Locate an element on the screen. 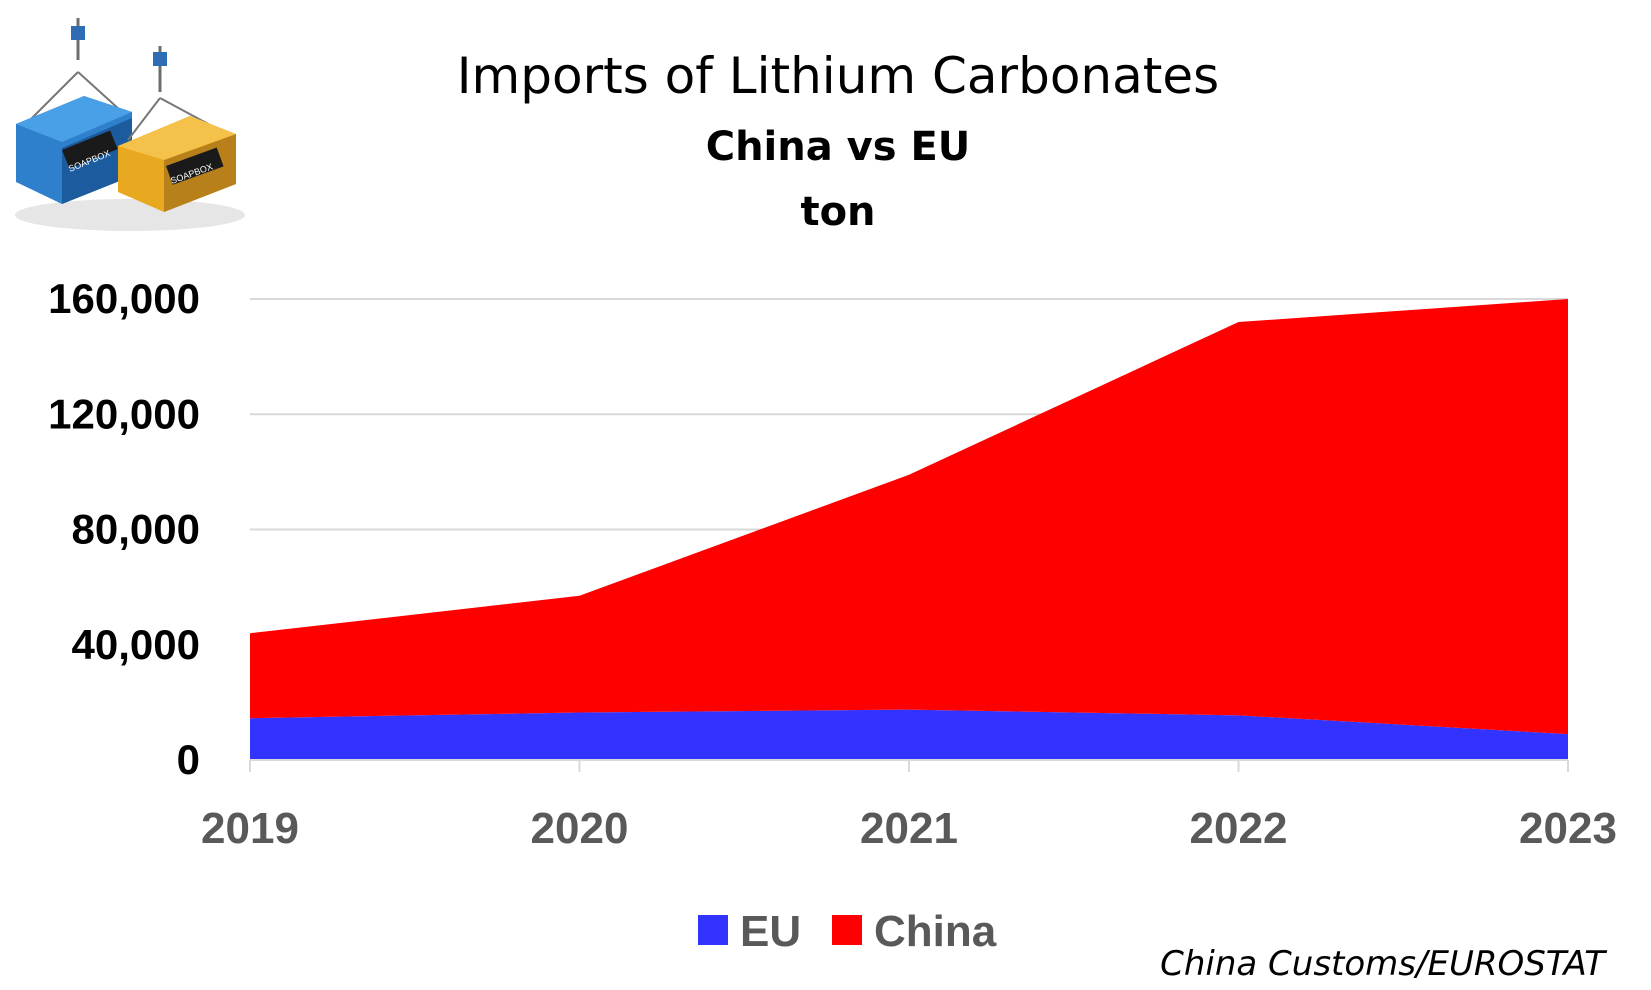 This screenshot has width=1651, height=990. y-axis-ticks: 0 40,000 80,000 120,000 160,000 is located at coordinates (124, 529).